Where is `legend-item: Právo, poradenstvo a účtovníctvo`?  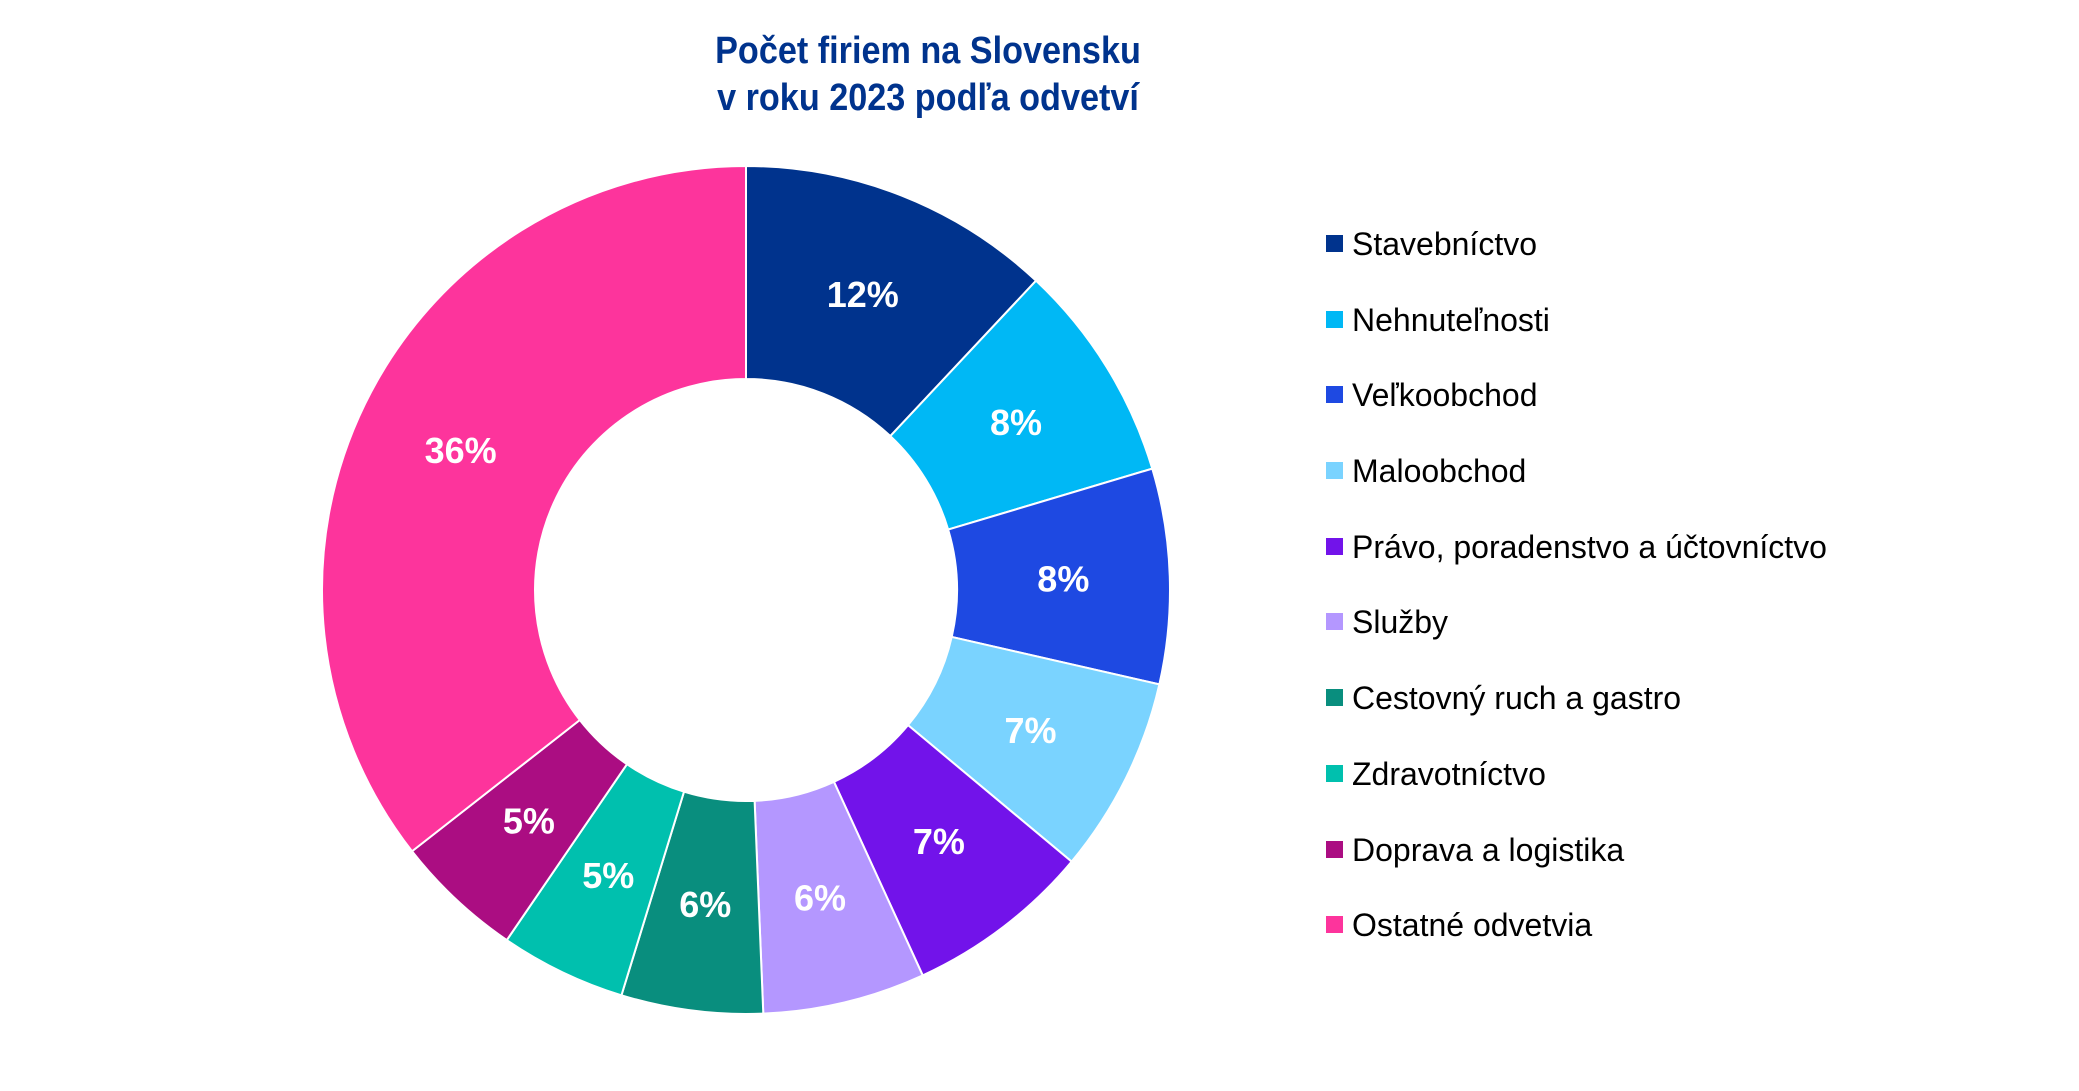
legend-item: Právo, poradenstvo a účtovníctvo is located at coordinates (1576, 565).